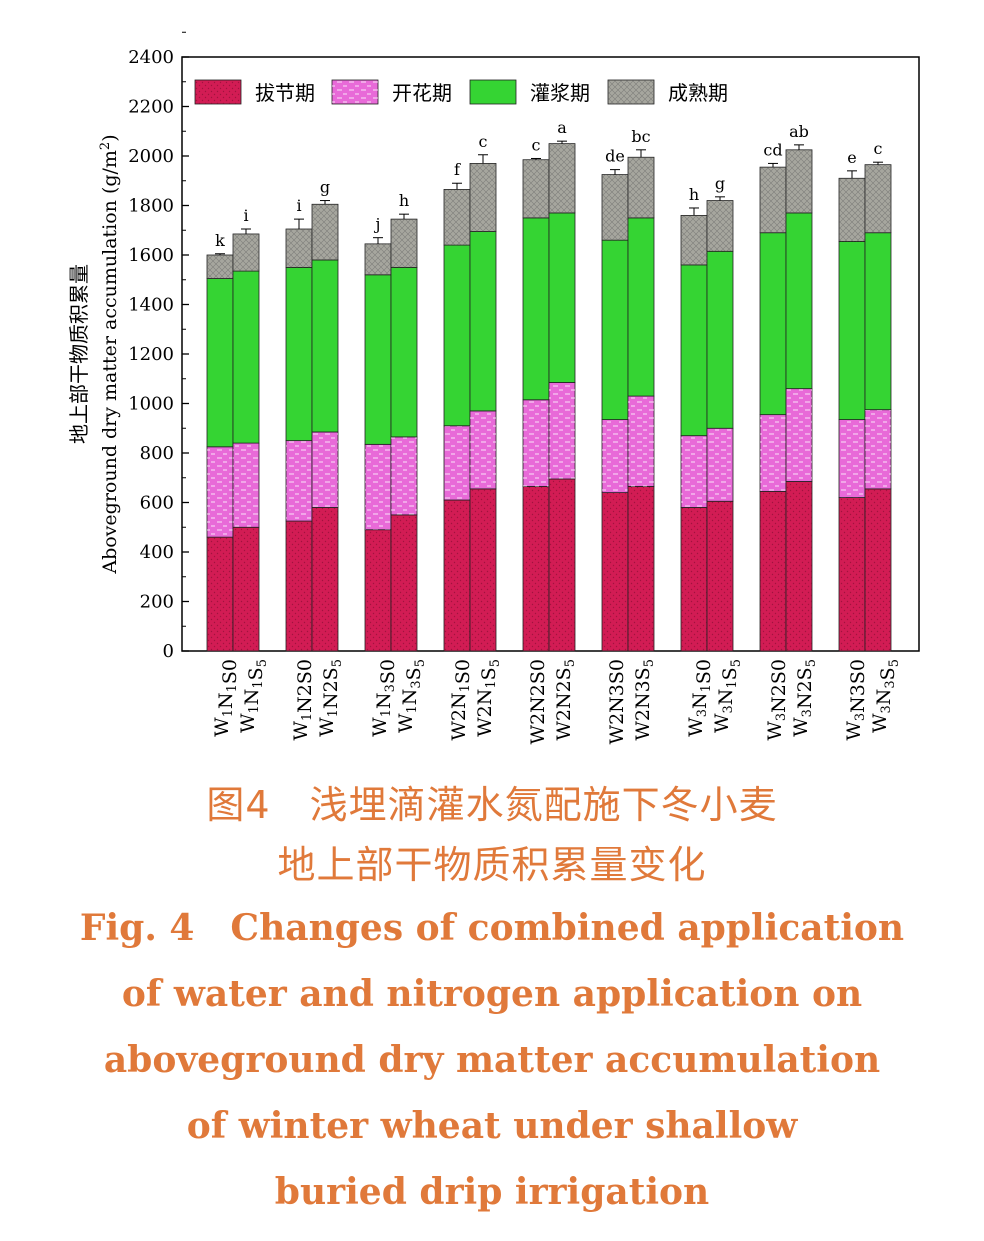 The image size is (984, 1241). What do you see at coordinates (493, 92) in the screenshot?
I see `legend-swatch` at bounding box center [493, 92].